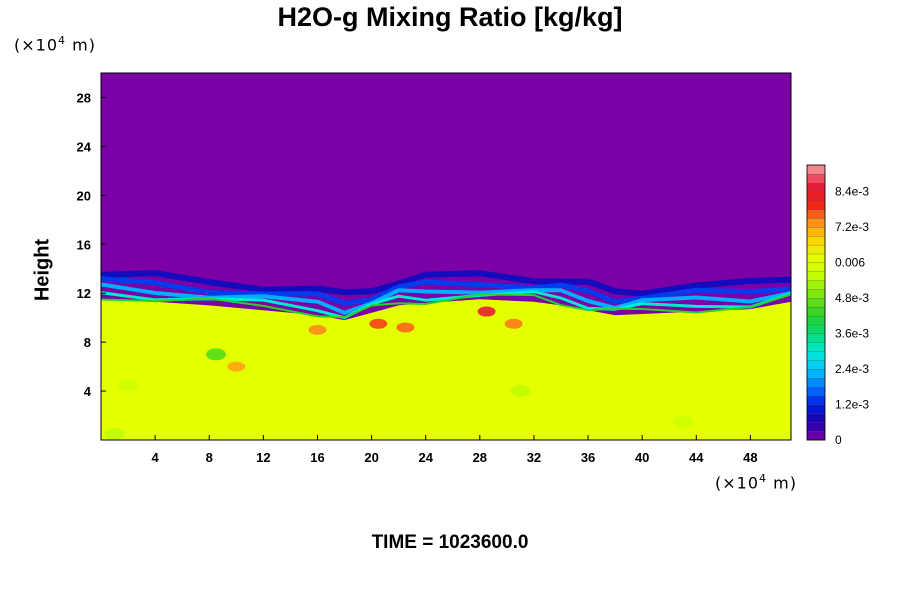 This screenshot has height=600, width=900. Describe the element at coordinates (91, 244) in the screenshot. I see `y-axis-ticks: 4 8 12 16 20 24 28` at that location.